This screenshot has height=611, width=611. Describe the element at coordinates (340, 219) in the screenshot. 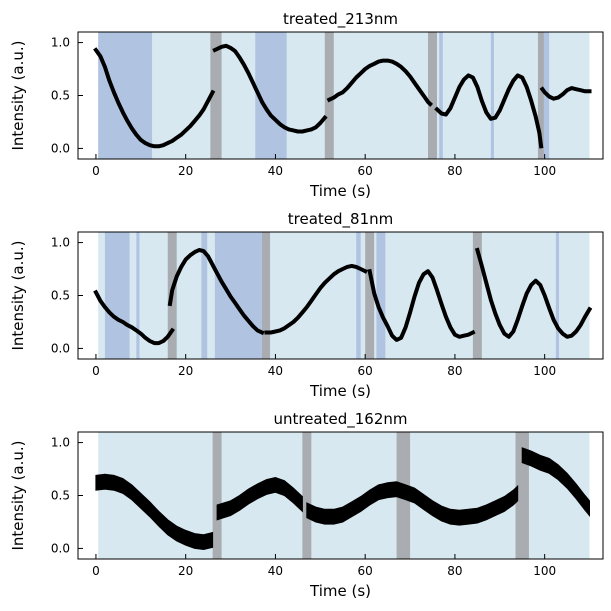

I see `chart-title: treated_81nm` at that location.